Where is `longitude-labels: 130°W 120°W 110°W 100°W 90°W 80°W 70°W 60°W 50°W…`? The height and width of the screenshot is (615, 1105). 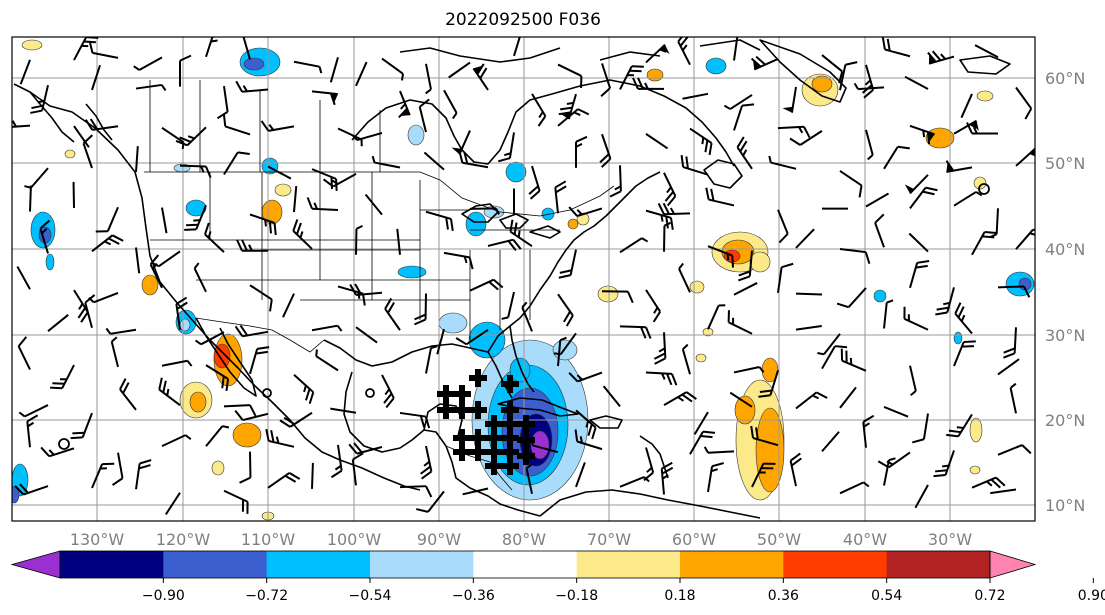 longitude-labels: 130°W 120°W 110°W 100°W 90°W 80°W 70°W 60°W 50°W… is located at coordinates (521, 539).